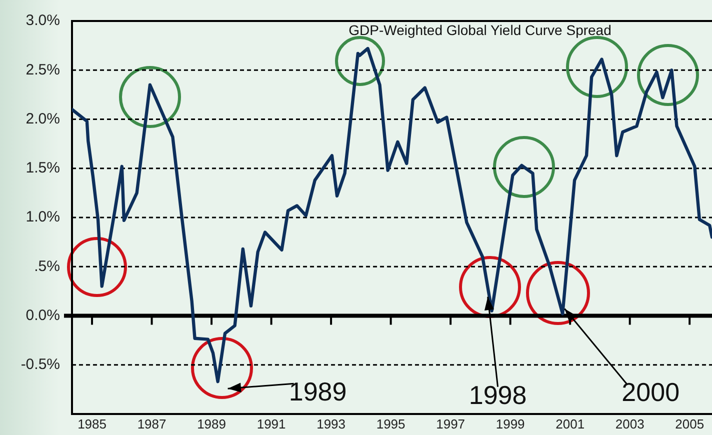  What do you see at coordinates (43, 21) in the screenshot?
I see `y-tick-label: 3.0%` at bounding box center [43, 21].